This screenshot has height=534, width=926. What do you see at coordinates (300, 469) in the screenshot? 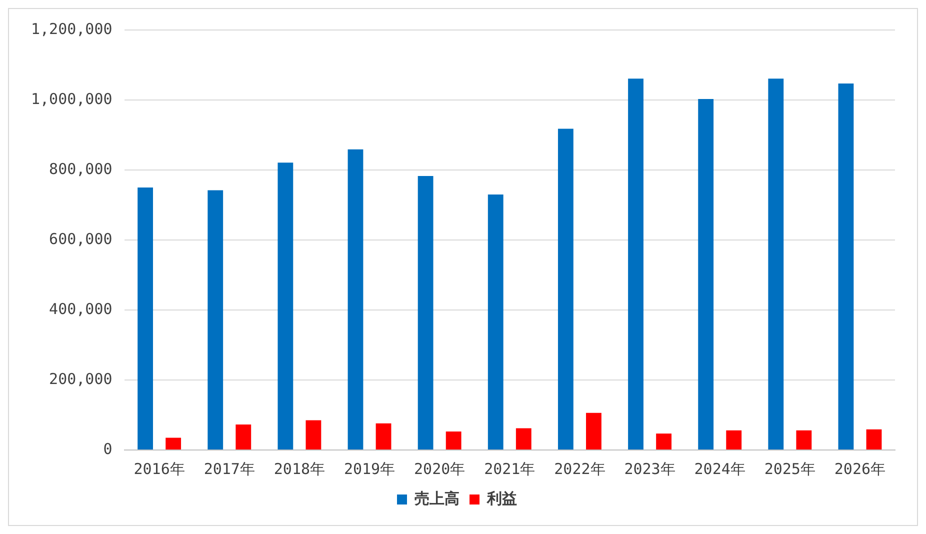
I see `x-tick-label: 2018年` at bounding box center [300, 469].